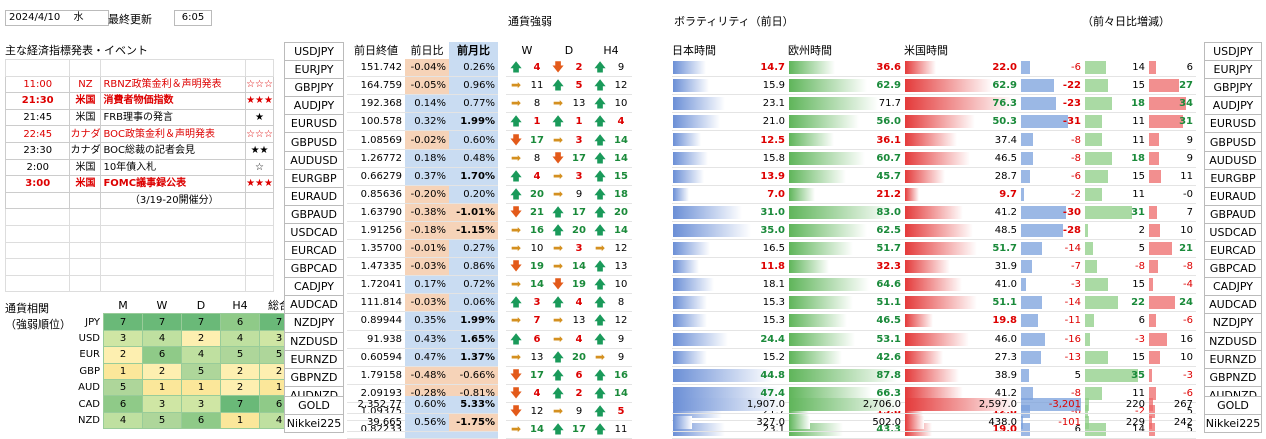 The image size is (1266, 439). I want to click on prev-close: 164.759, so click(376, 86).